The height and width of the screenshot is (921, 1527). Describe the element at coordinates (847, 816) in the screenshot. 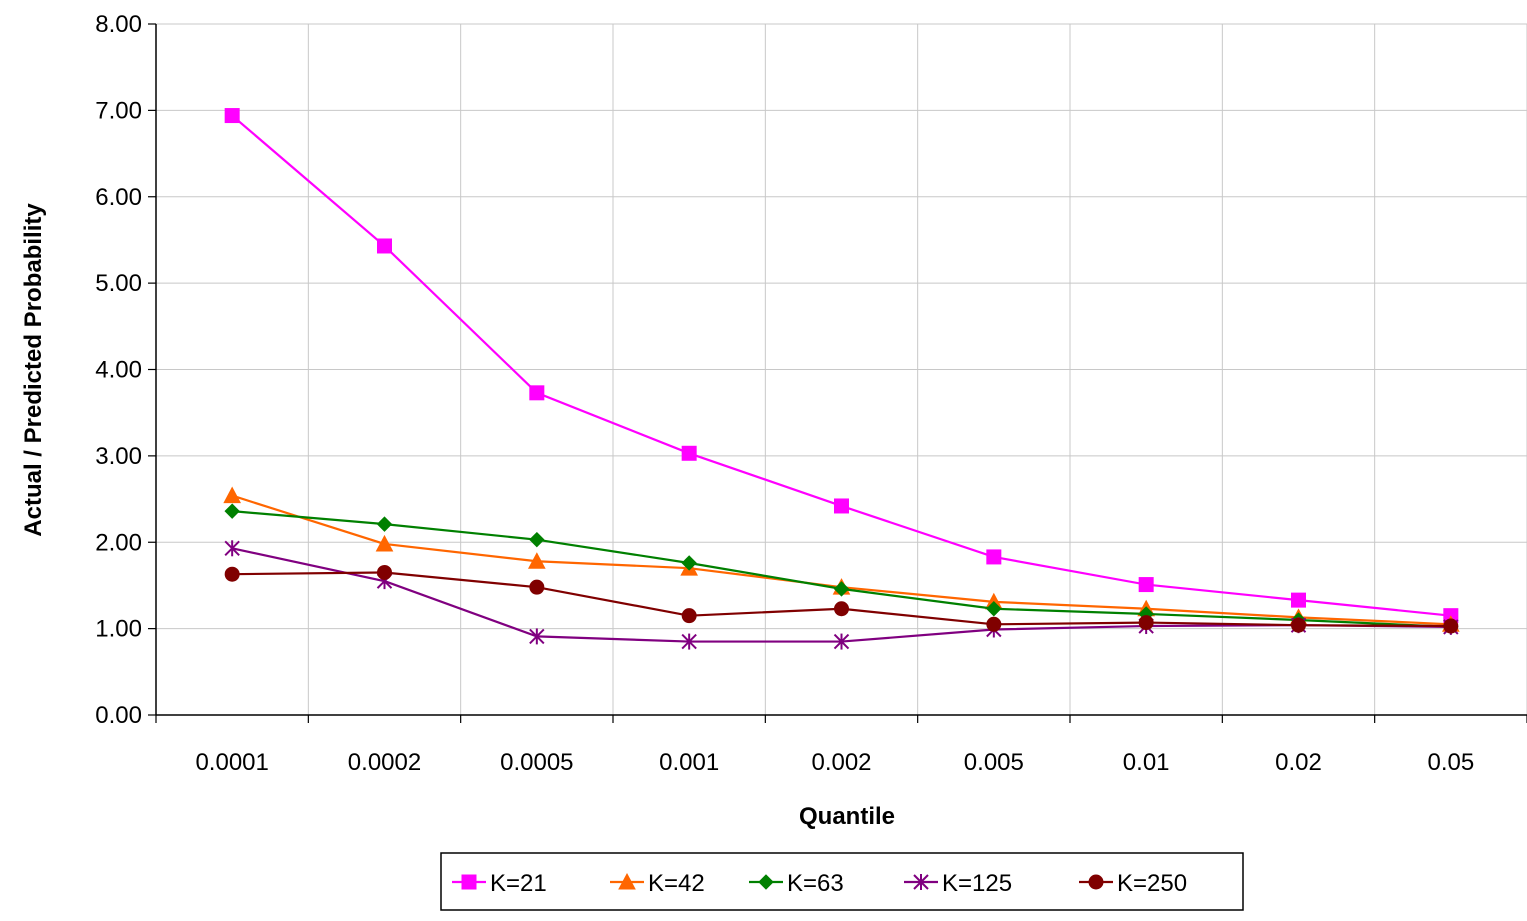

I see `x-axis-title: Quantile` at that location.